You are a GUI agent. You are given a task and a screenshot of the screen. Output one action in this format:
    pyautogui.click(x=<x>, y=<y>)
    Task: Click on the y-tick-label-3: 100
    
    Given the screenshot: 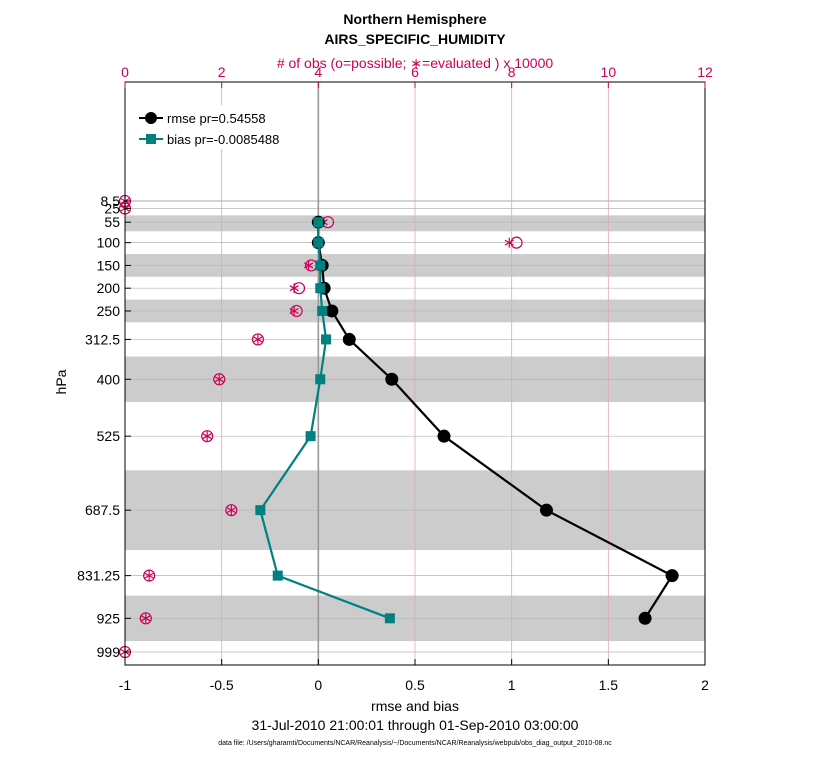 What is the action you would take?
    pyautogui.click(x=109, y=243)
    